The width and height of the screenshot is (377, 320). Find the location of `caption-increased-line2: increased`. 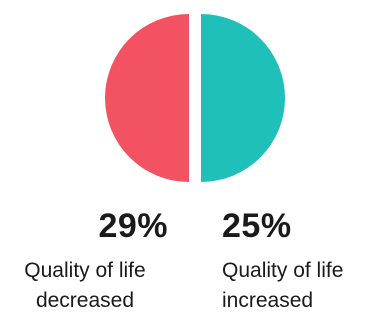

caption-increased-line2: increased is located at coordinates (268, 300).